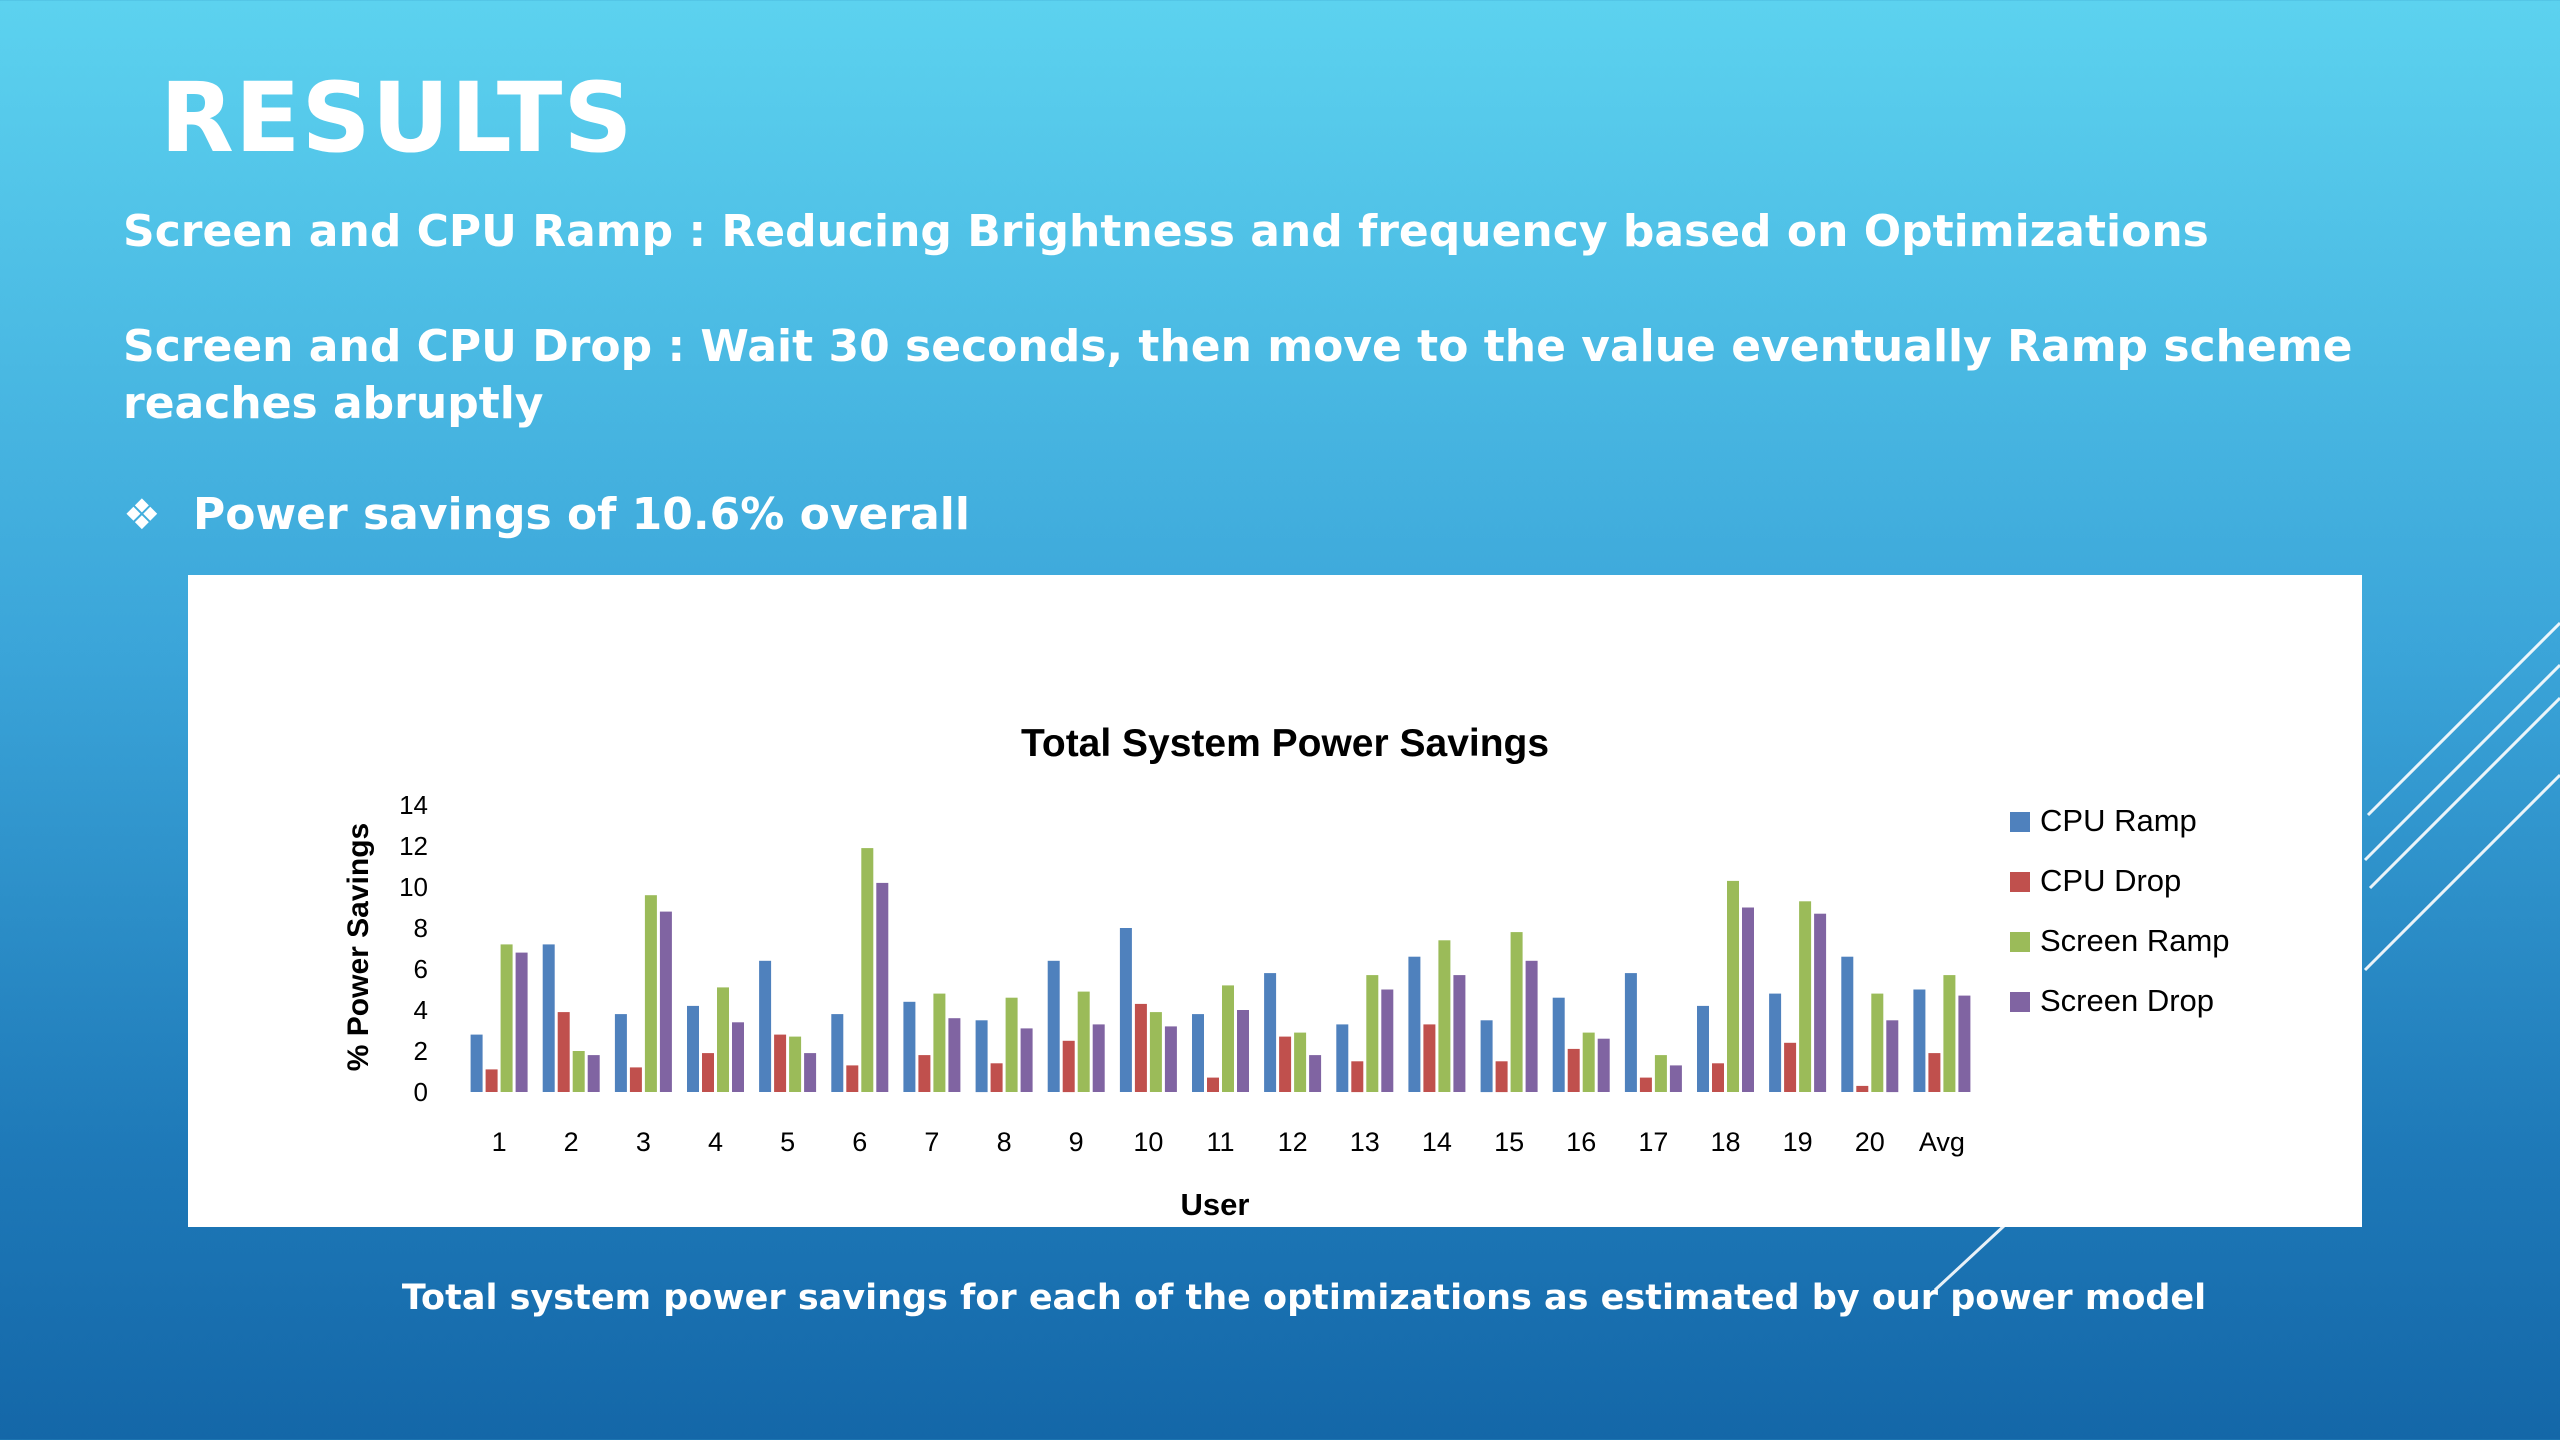 The width and height of the screenshot is (2560, 1440). I want to click on x-tick-label: 20, so click(1870, 1142).